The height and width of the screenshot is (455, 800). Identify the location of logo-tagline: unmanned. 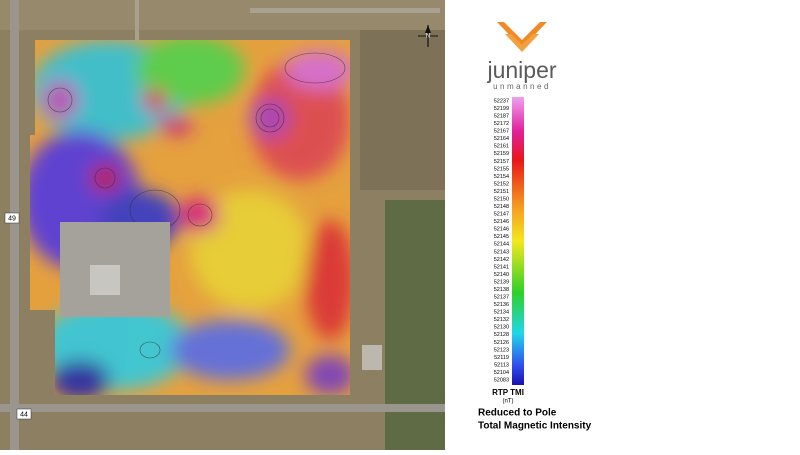
(522, 86).